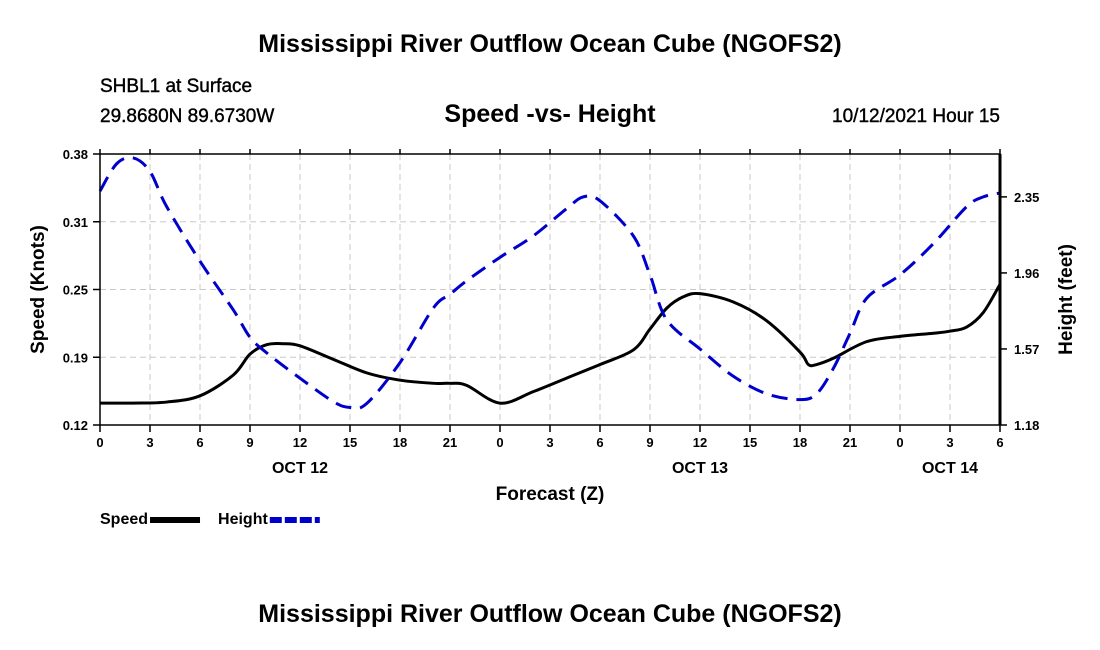 This screenshot has height=650, width=1100. I want to click on y-tick-label-right: 1.18, so click(1026, 425).